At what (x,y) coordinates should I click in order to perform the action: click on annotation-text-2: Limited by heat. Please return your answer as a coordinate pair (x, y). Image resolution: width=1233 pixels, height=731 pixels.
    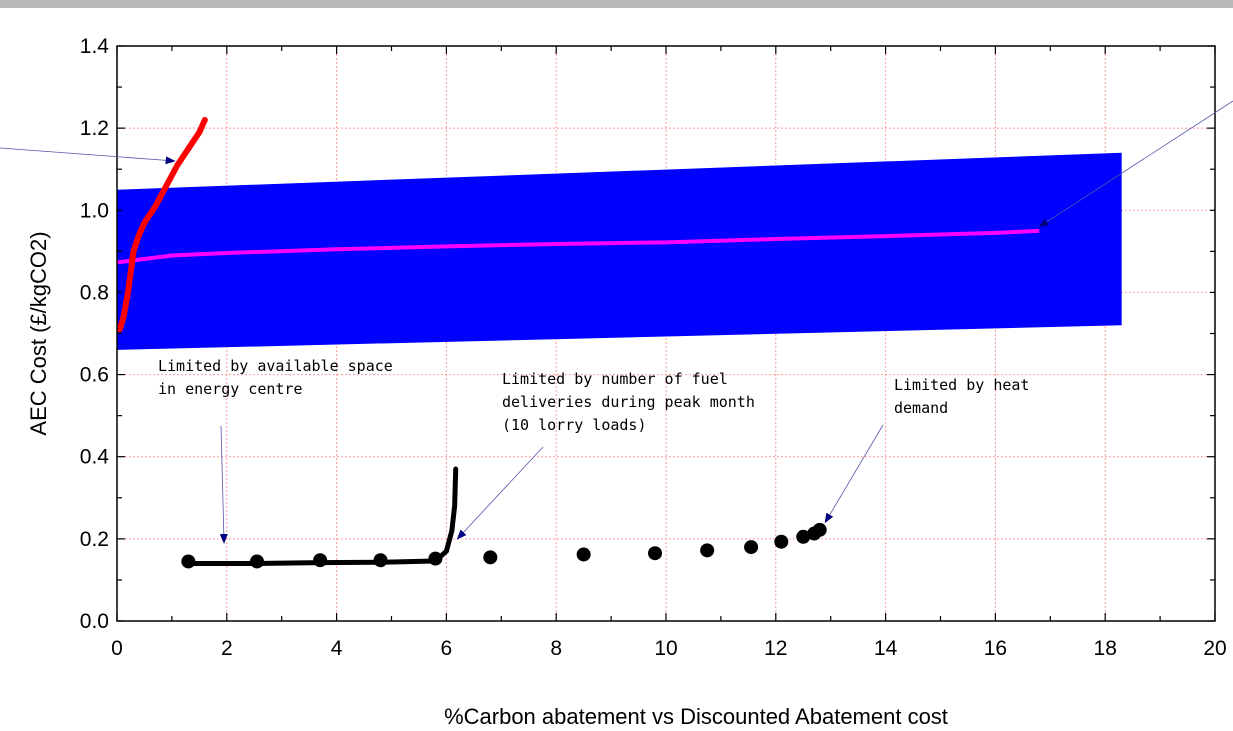
    Looking at the image, I should click on (961, 385).